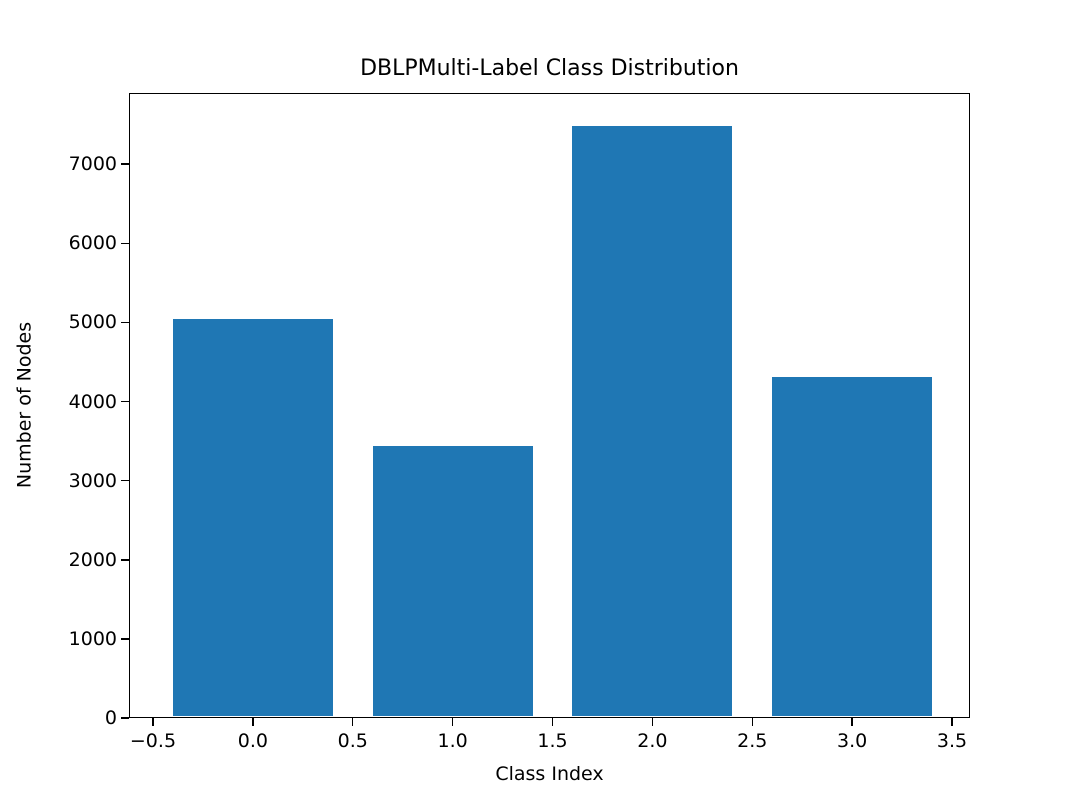 This screenshot has width=1079, height=809. What do you see at coordinates (92, 401) in the screenshot?
I see `y-tick-label: 4000` at bounding box center [92, 401].